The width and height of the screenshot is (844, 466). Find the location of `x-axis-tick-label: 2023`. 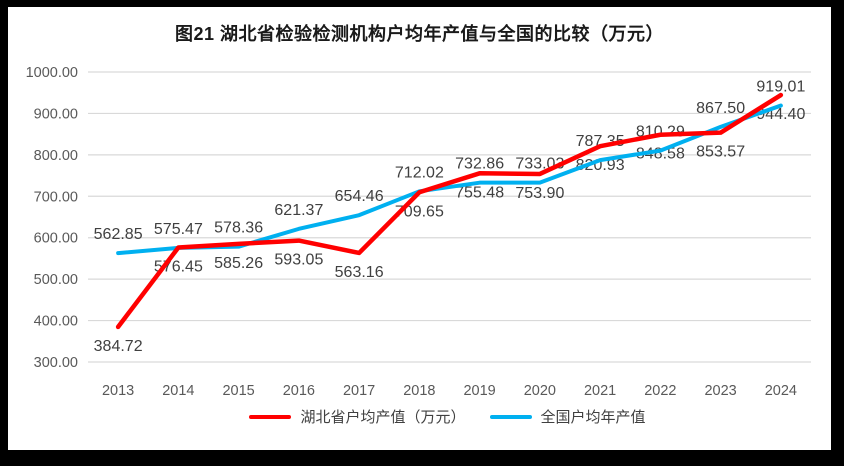

x-axis-tick-label: 2023 is located at coordinates (720, 391).